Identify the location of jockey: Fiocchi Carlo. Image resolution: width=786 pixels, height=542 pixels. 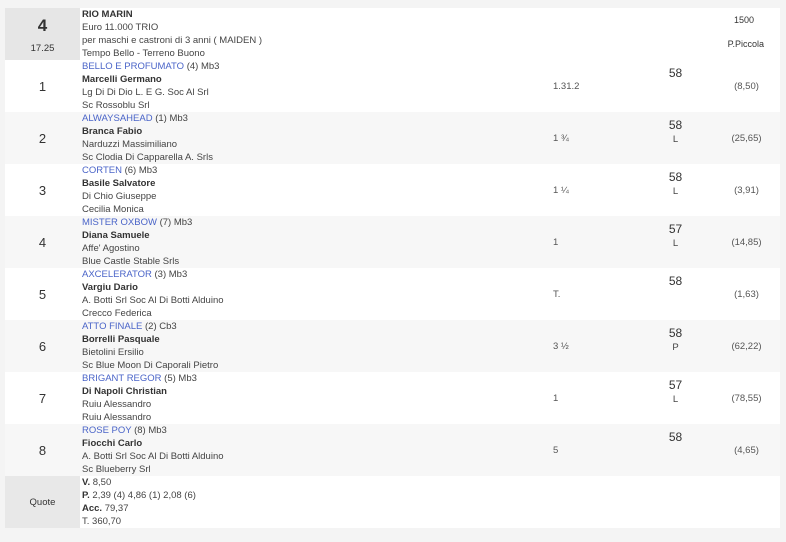
(112, 443).